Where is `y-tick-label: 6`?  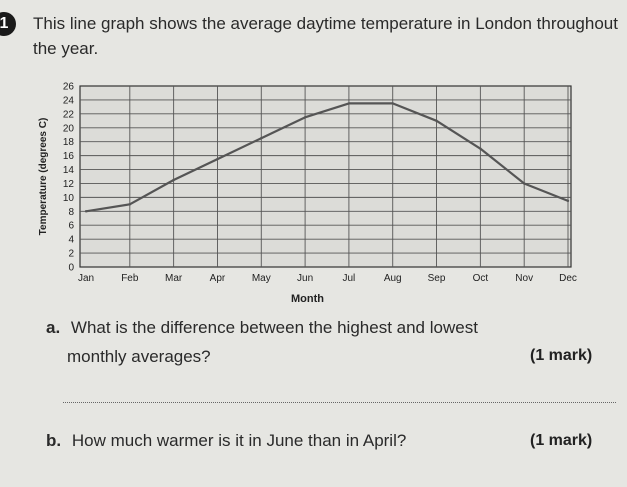 y-tick-label: 6 is located at coordinates (71, 226).